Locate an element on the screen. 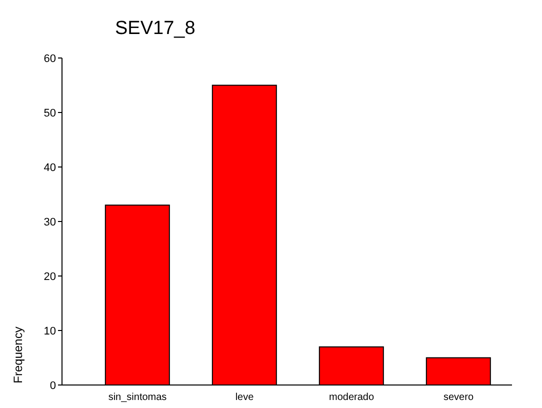 The image size is (542, 408). x-tick-label: leve is located at coordinates (244, 398).